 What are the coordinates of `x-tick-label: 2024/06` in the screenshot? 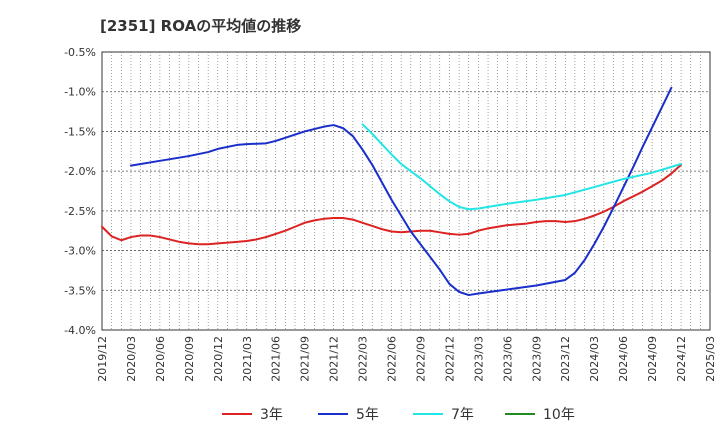 It's located at (623, 359).